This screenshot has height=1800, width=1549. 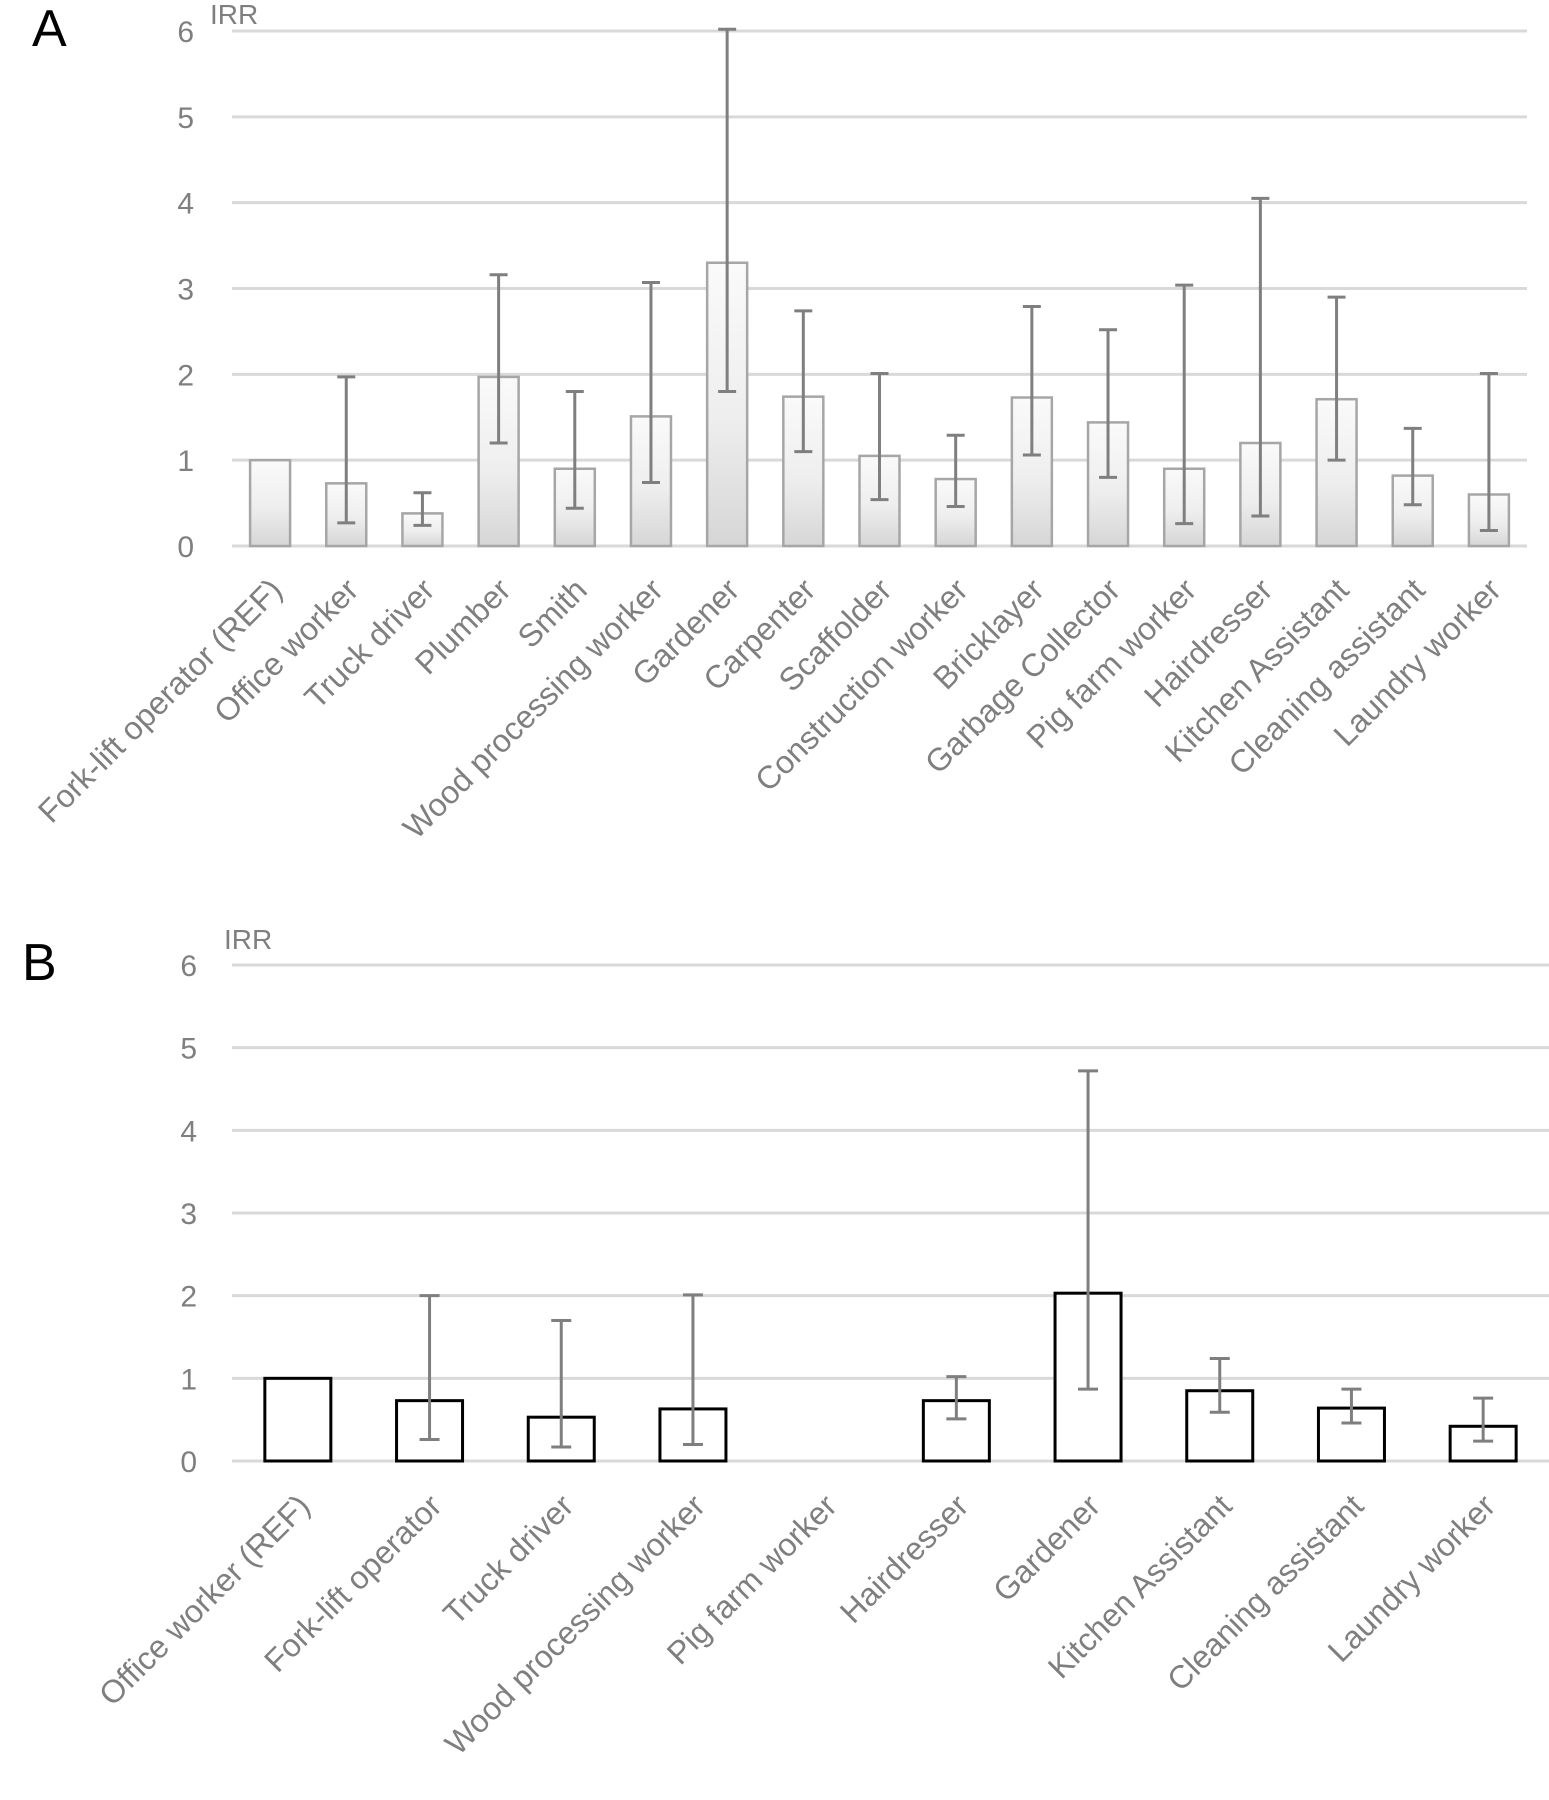 What do you see at coordinates (204, 1599) in the screenshot?
I see `category-label: Office worker (REF)` at bounding box center [204, 1599].